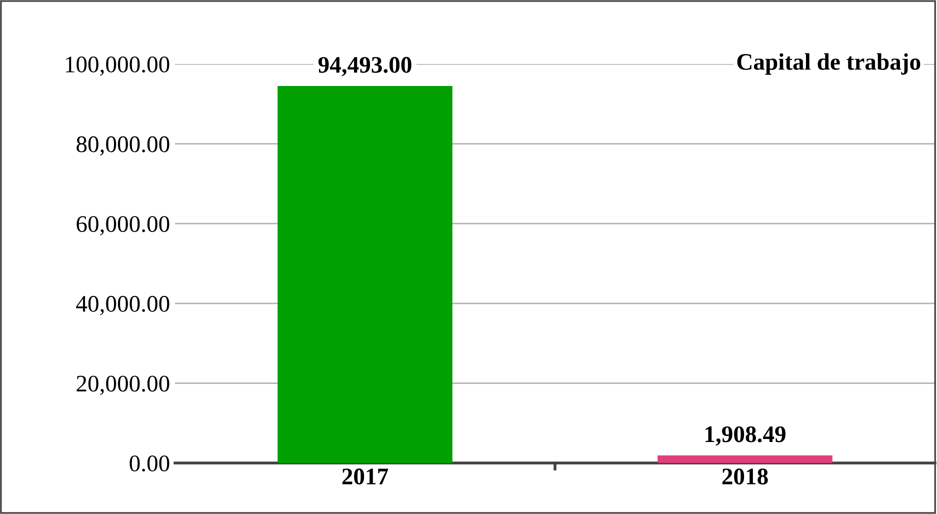 The height and width of the screenshot is (514, 937). Describe the element at coordinates (365, 476) in the screenshot. I see `x-tick-label: 2017` at that location.